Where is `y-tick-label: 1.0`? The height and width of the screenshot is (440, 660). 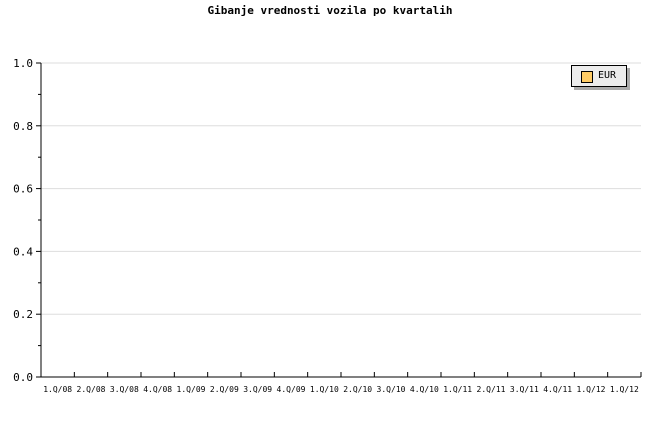 y-tick-label: 1.0 is located at coordinates (23, 63).